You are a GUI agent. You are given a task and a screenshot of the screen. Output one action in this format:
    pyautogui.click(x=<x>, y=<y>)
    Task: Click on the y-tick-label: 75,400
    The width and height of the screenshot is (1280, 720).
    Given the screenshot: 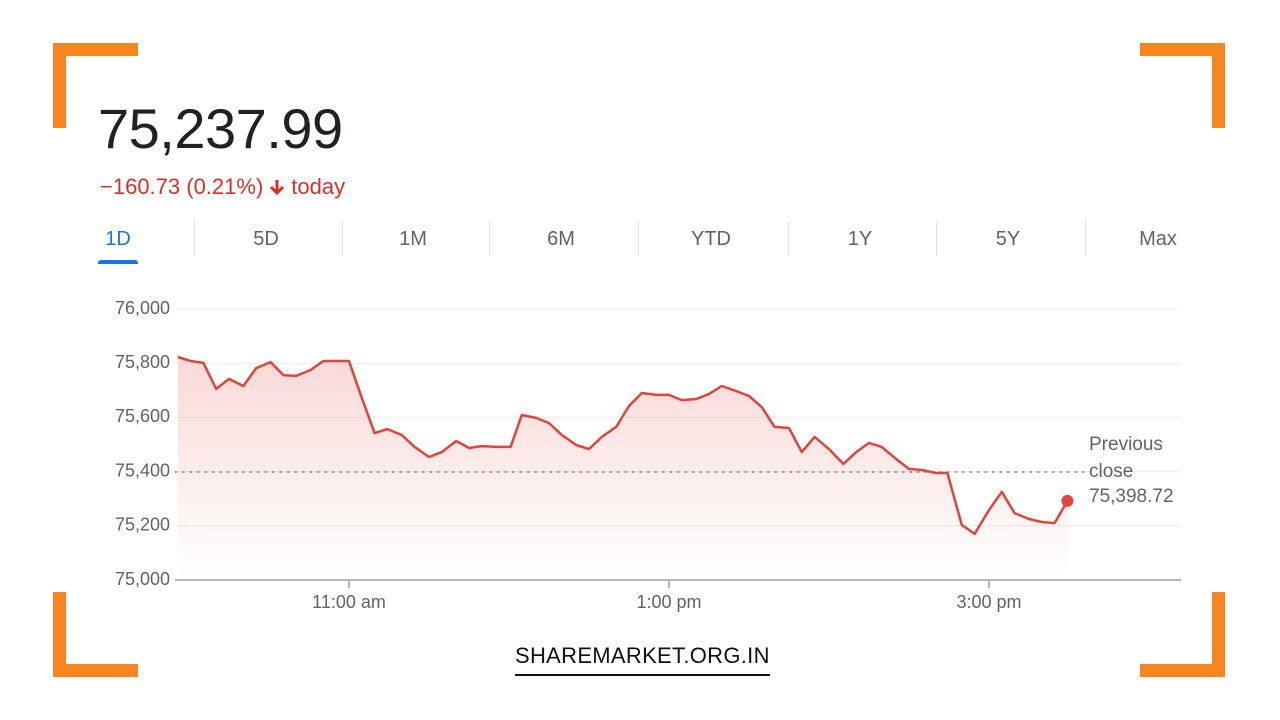 What is the action you would take?
    pyautogui.click(x=142, y=470)
    